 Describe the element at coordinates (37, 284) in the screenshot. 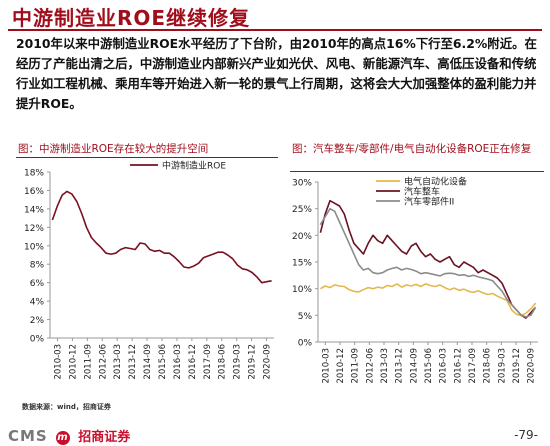

I see `y-tick-label: 6%` at that location.